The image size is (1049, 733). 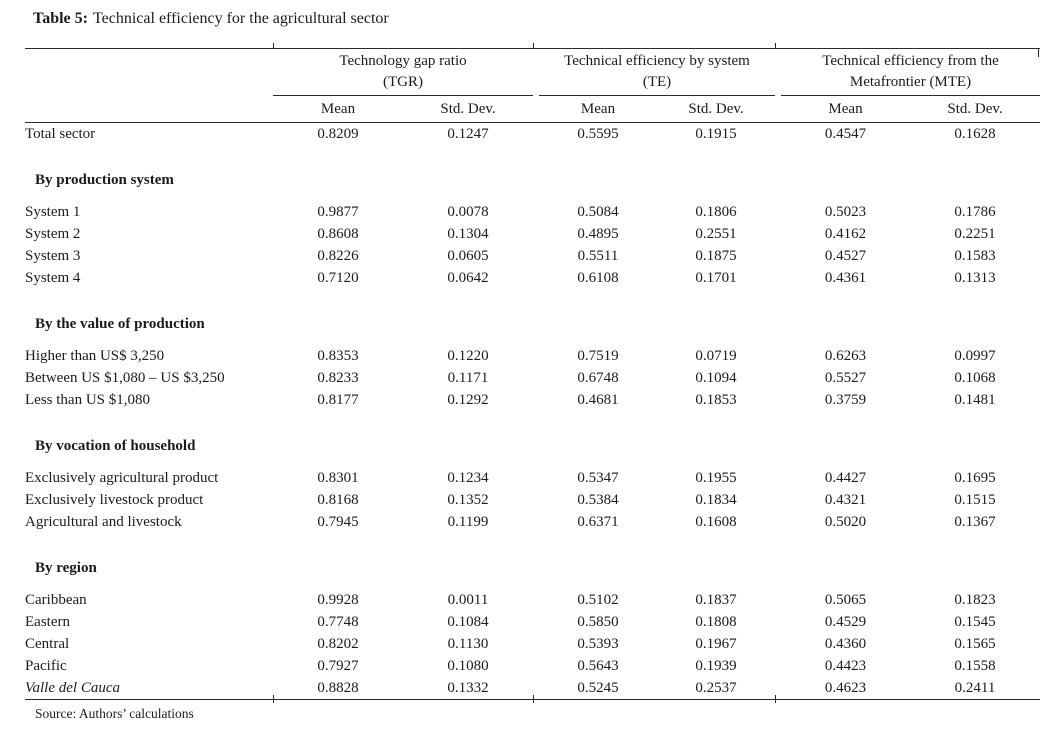 What do you see at coordinates (716, 644) in the screenshot?
I see `value-cell: 0.1967` at bounding box center [716, 644].